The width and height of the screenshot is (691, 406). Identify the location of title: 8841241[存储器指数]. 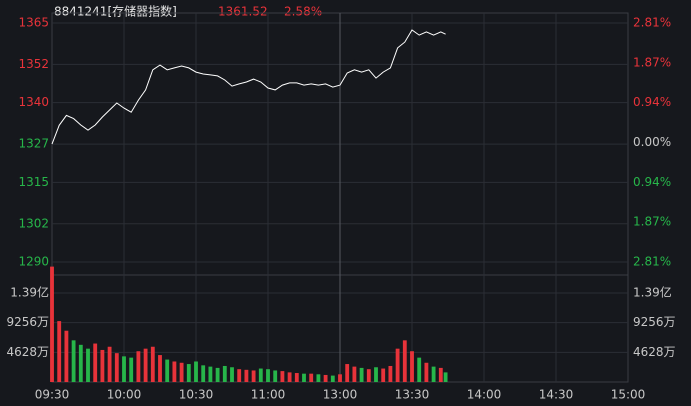
(115, 11).